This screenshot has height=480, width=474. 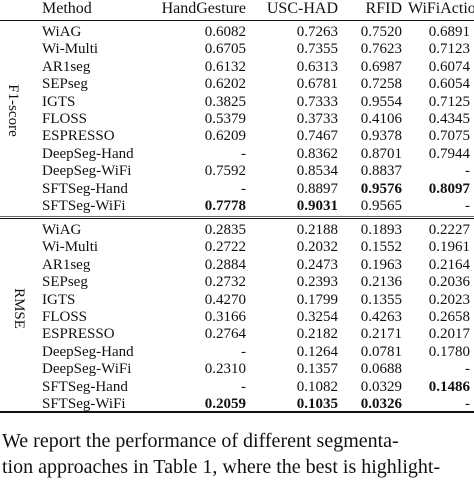 I want to click on value-cell: 0.4345, so click(x=449, y=119).